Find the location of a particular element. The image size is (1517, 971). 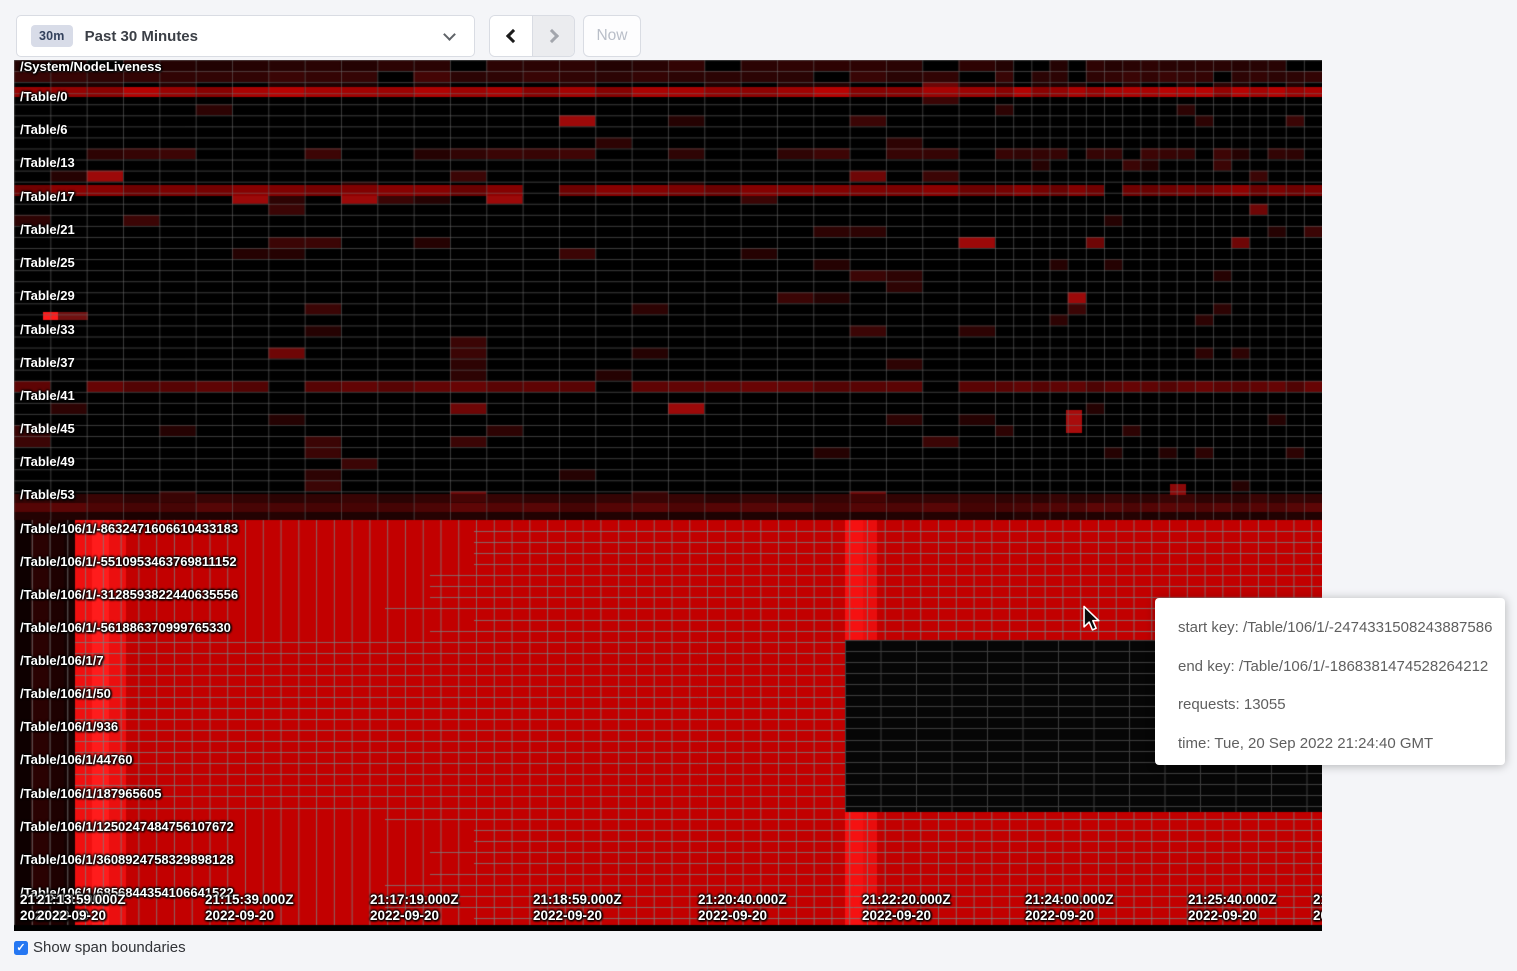

row-label: /Table/106/1/1250247484756107672 is located at coordinates (127, 826).